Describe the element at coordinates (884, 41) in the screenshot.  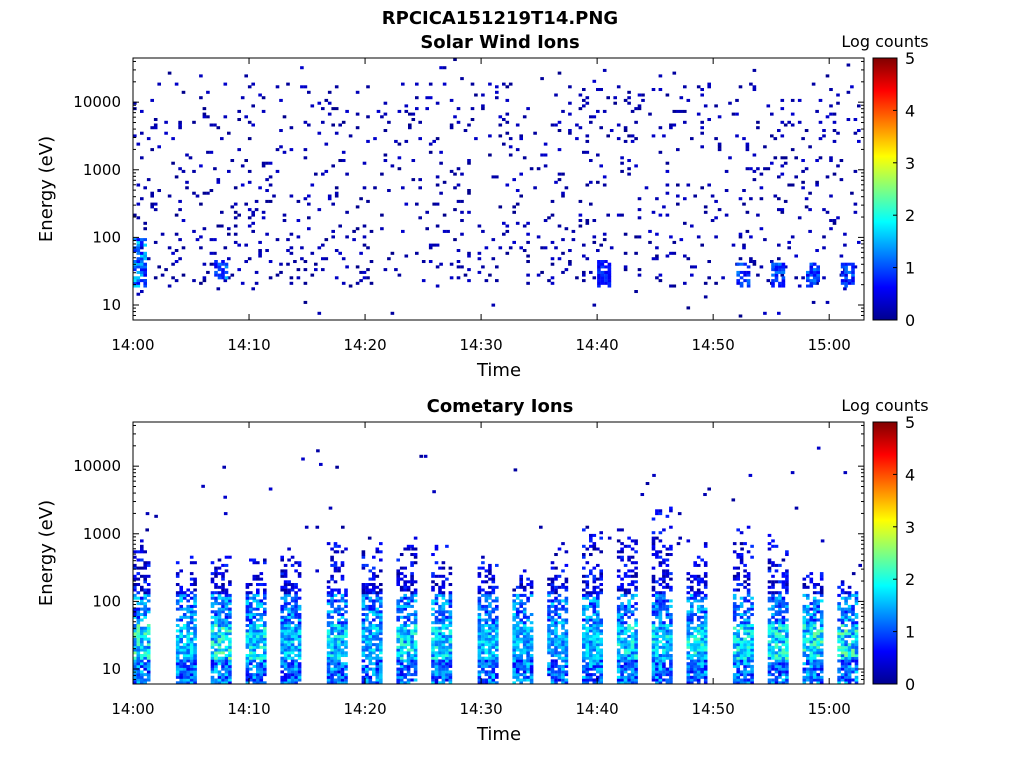
I see `colorbar-label: Log counts` at that location.